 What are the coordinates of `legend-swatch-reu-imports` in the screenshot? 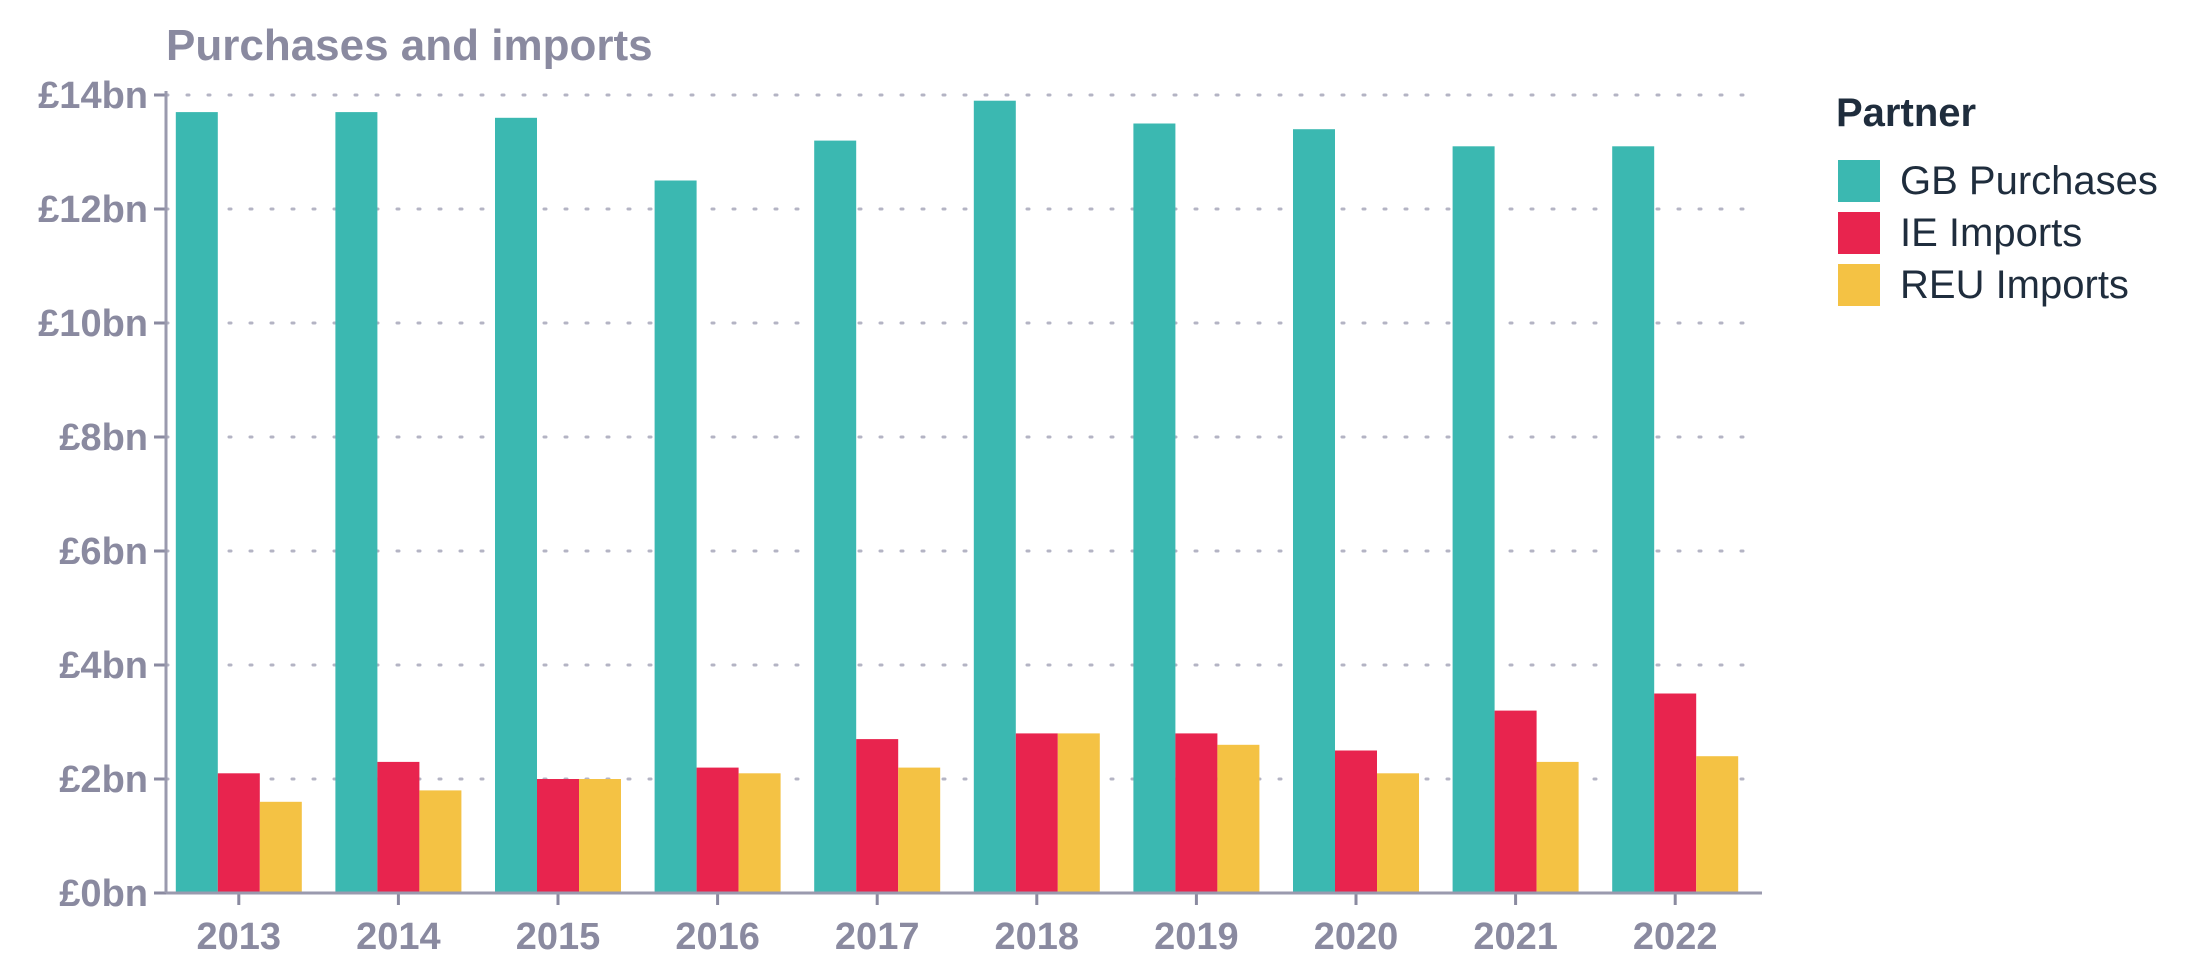 It's located at (1859, 285).